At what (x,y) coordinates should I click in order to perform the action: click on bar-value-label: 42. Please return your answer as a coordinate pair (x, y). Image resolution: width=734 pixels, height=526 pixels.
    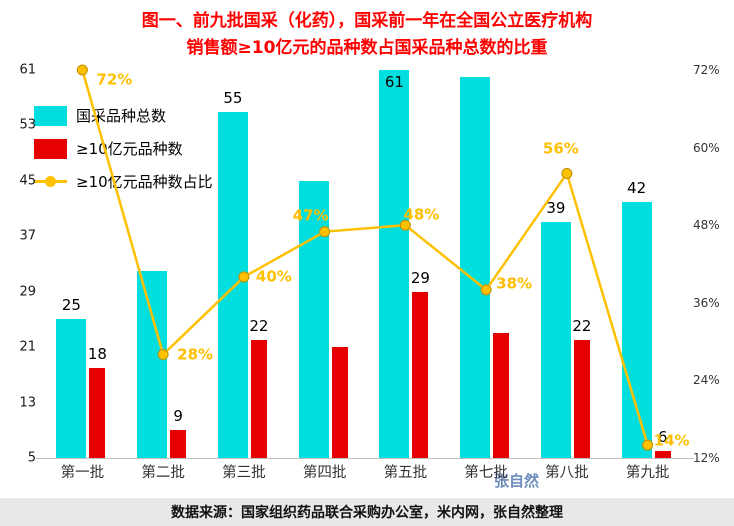
    Looking at the image, I should click on (637, 187).